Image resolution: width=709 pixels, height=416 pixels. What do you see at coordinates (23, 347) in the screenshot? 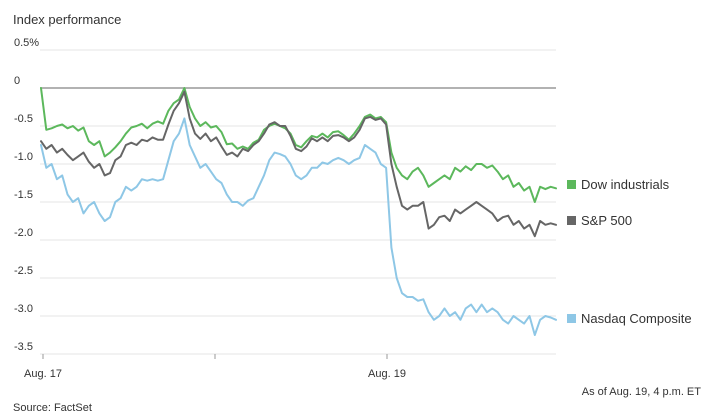
I see `y-tick-label: -3.5` at bounding box center [23, 347].